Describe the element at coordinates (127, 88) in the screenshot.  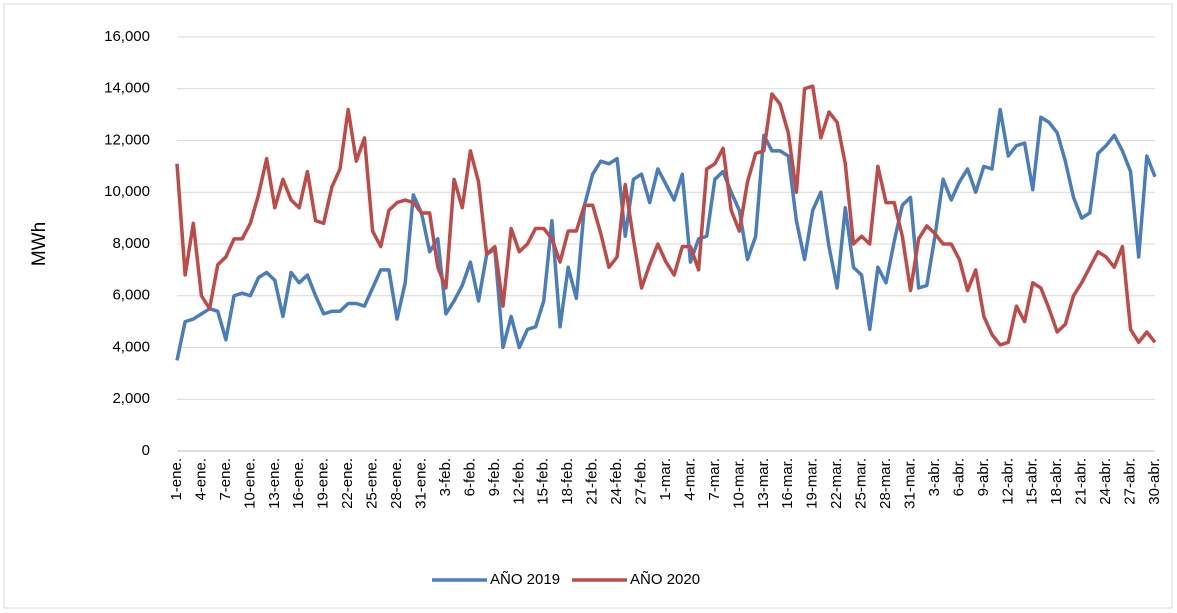
I see `y-tick-label: 14,000` at that location.